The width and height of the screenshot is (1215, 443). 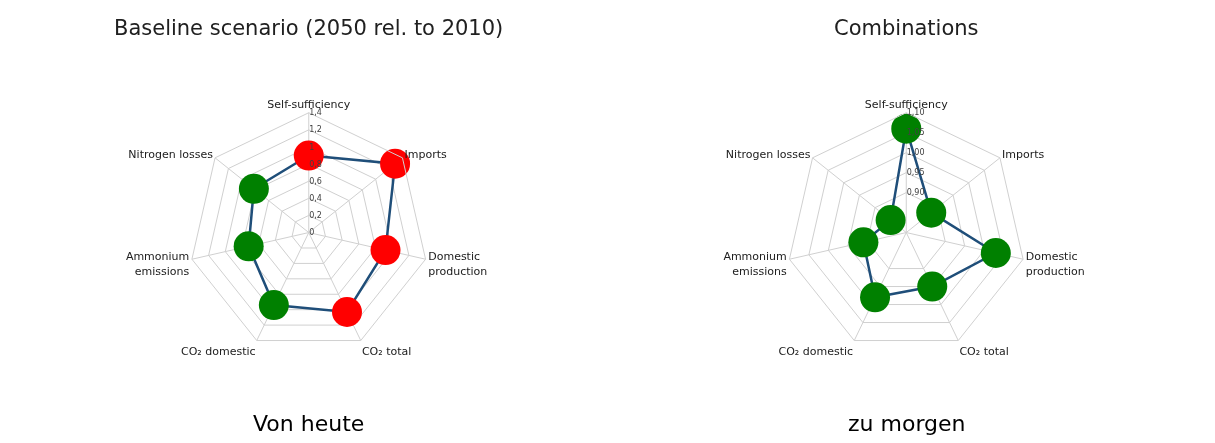 What do you see at coordinates (915, 193) in the screenshot?
I see `y-tick-label: 0,90` at bounding box center [915, 193].